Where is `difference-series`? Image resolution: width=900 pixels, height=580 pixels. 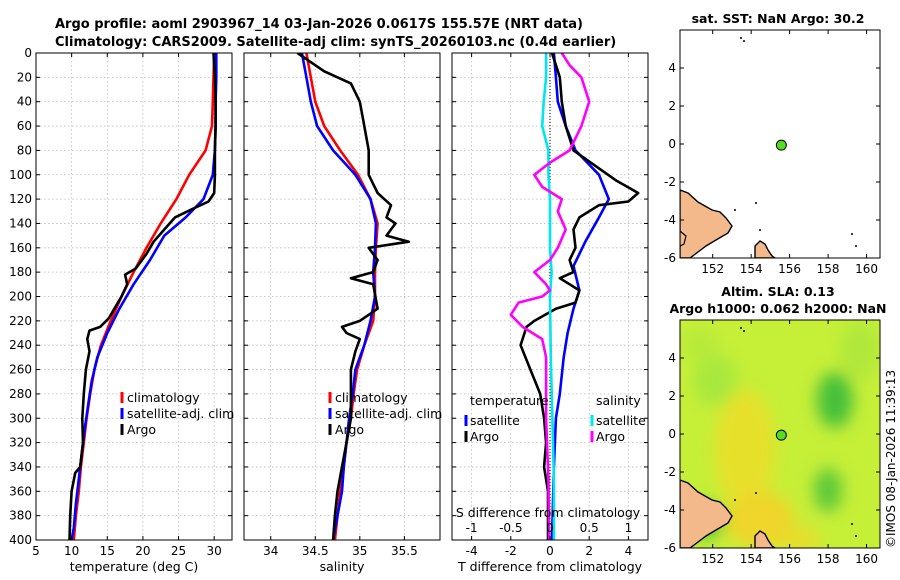 difference-series is located at coordinates (574, 296).